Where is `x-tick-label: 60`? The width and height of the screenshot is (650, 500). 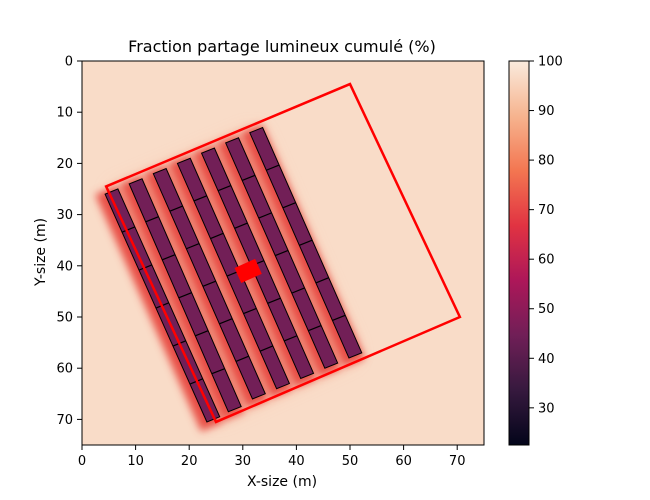
x-tick-label: 60 is located at coordinates (403, 461).